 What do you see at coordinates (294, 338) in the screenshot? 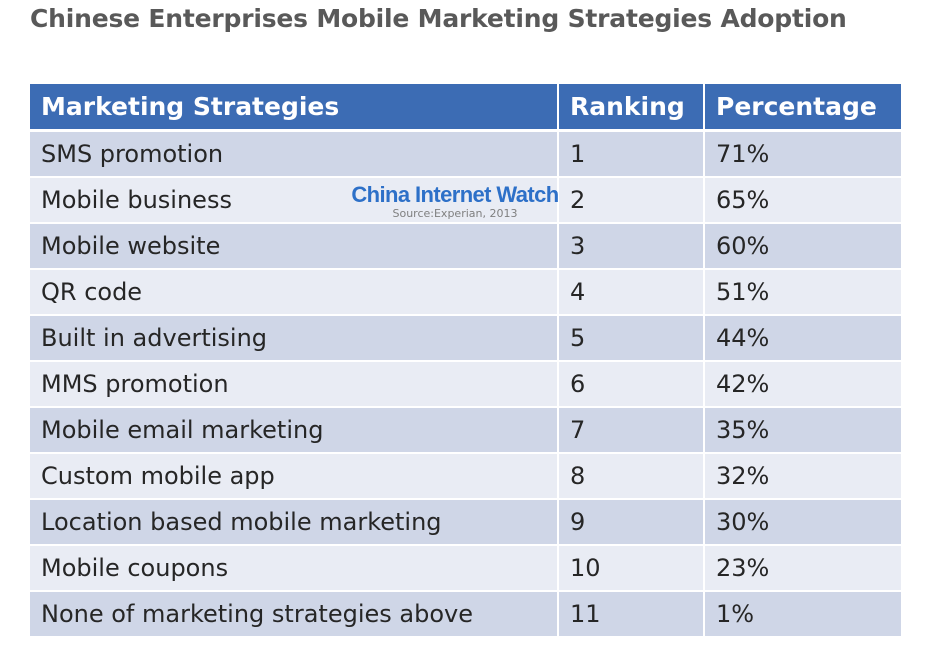
I see `cell-strategy: Built in advertising` at bounding box center [294, 338].